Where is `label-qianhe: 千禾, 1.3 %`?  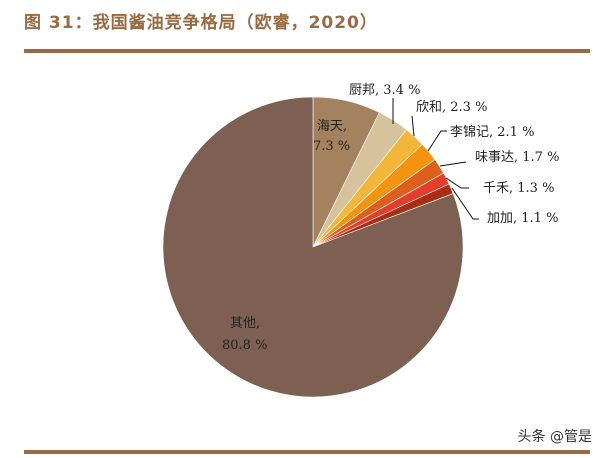
label-qianhe: 千禾, 1.3 % is located at coordinates (518, 188).